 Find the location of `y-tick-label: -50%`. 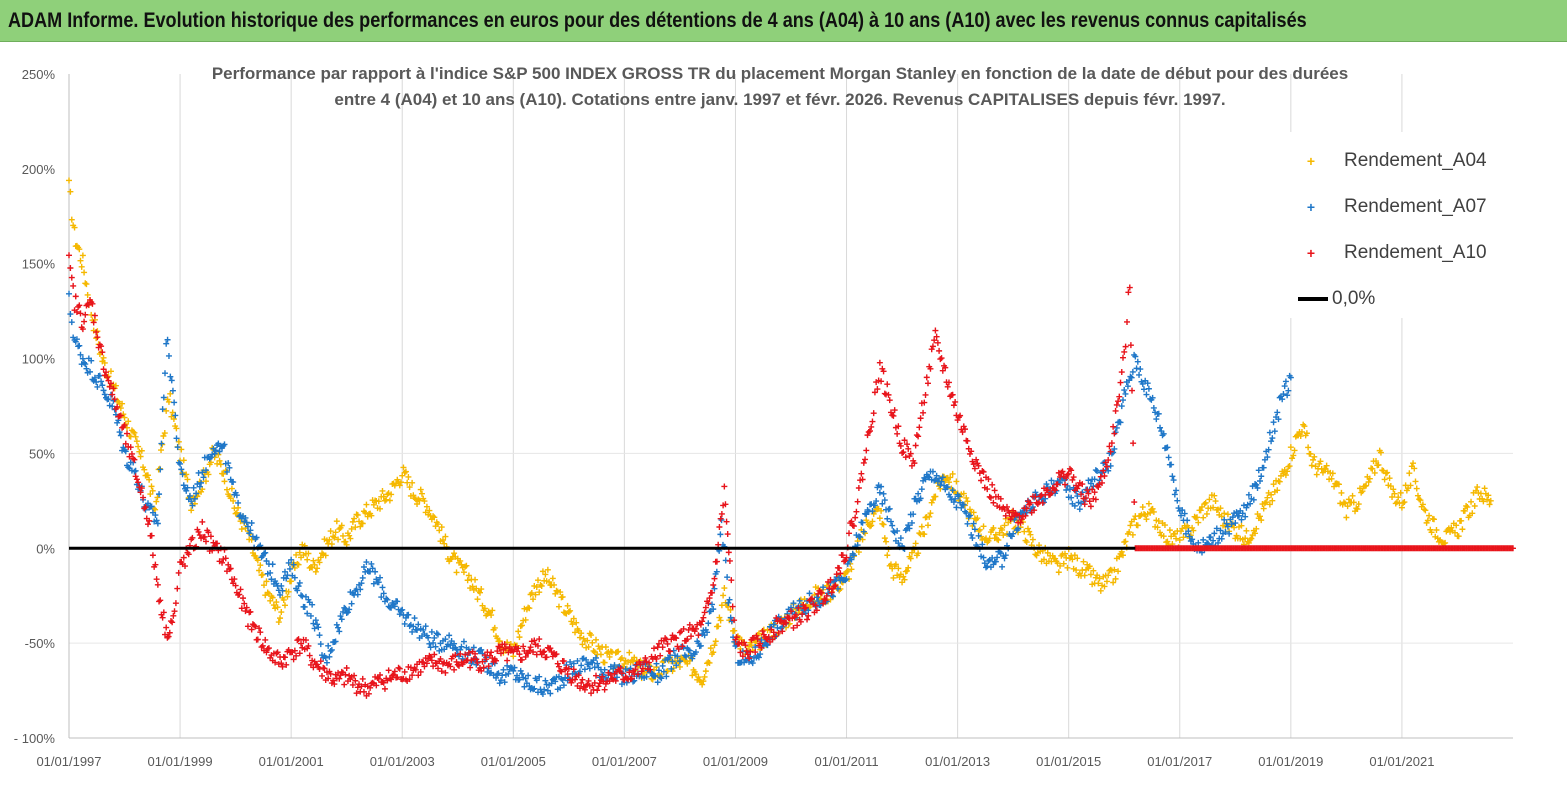

y-tick-label: -50% is located at coordinates (40, 643).